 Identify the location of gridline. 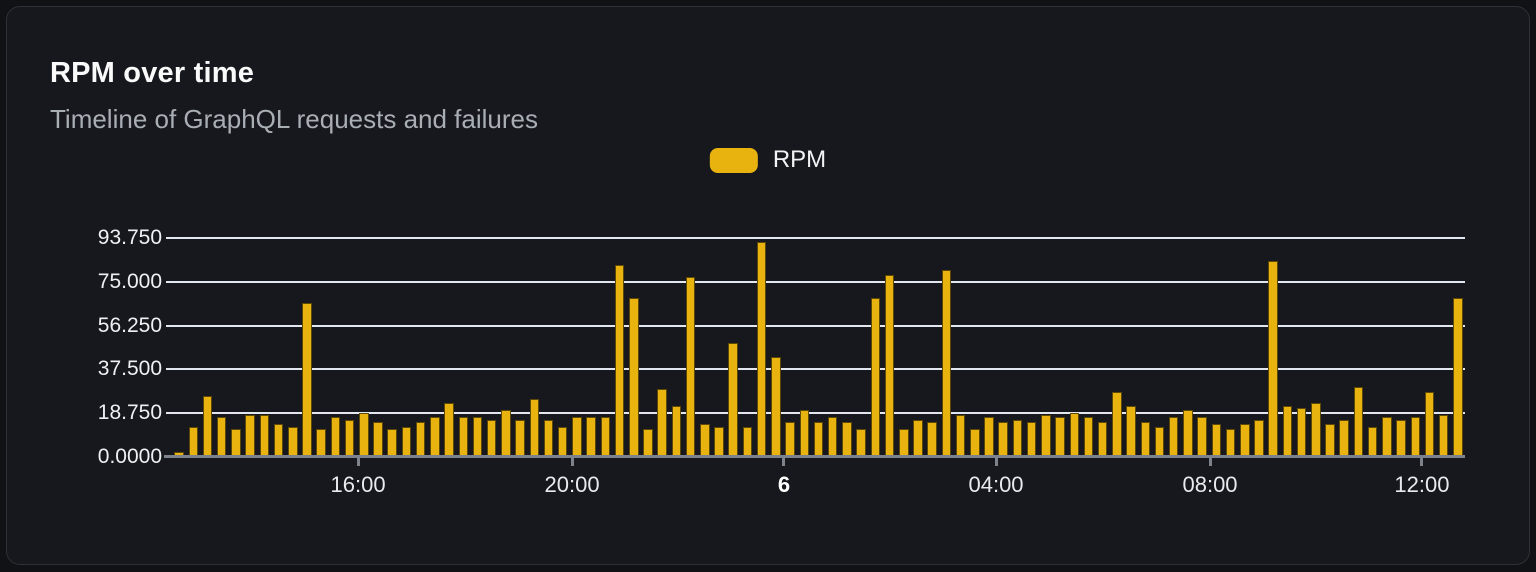
(815, 238).